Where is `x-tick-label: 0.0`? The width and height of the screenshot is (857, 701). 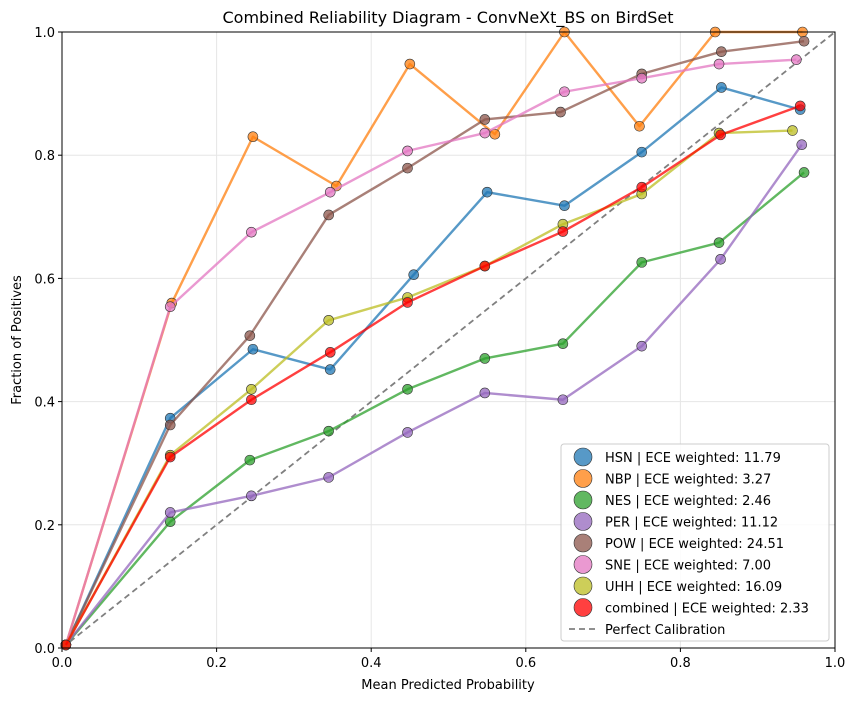 x-tick-label: 0.0 is located at coordinates (62, 663).